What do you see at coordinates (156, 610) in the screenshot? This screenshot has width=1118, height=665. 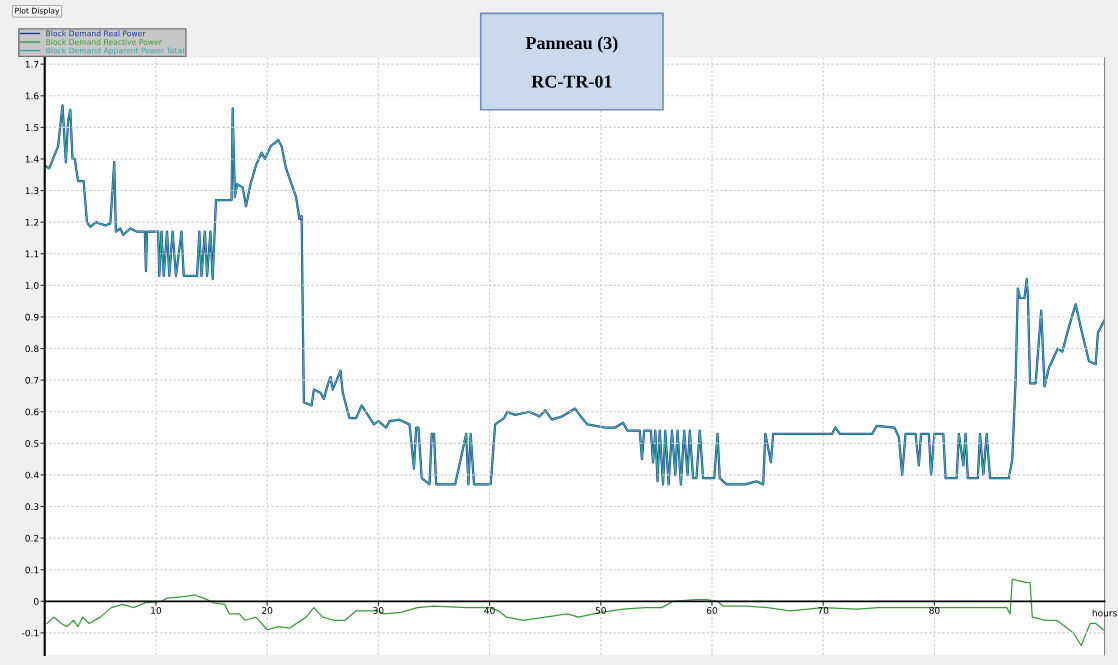 I see `x-tick-label: 10` at bounding box center [156, 610].